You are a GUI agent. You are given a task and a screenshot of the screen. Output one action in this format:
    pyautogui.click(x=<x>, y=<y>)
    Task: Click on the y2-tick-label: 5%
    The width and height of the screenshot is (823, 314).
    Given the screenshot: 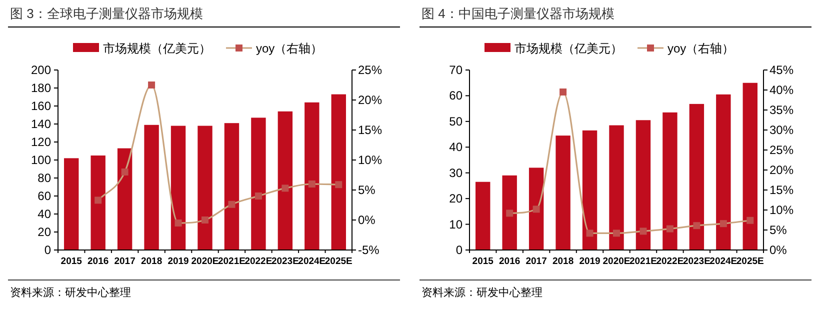 What is the action you would take?
    pyautogui.click(x=779, y=230)
    